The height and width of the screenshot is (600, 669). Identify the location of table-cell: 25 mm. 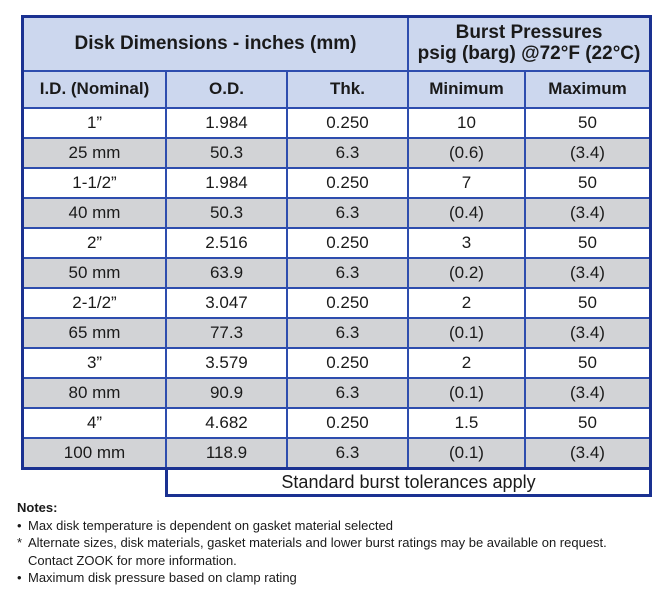
(94, 153).